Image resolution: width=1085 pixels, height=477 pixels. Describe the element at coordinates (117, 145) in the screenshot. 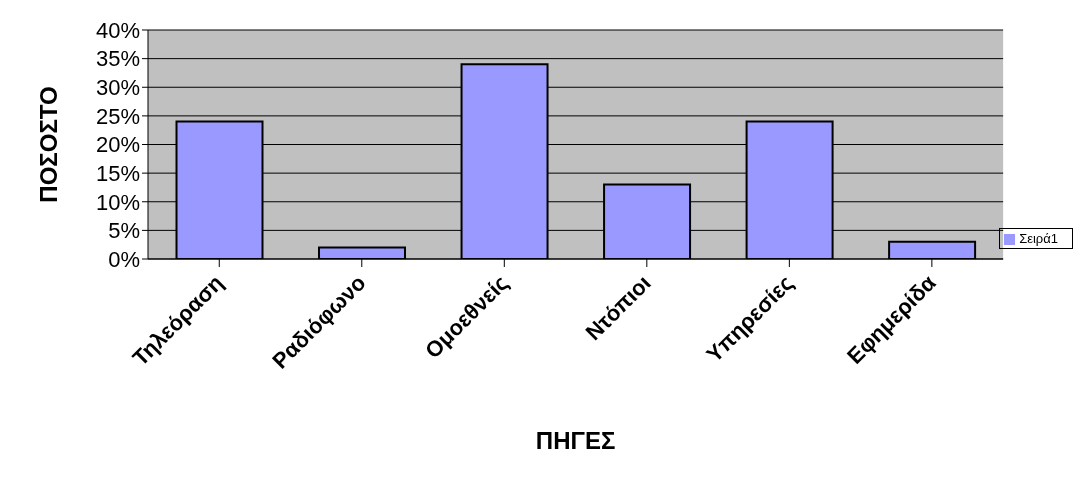

I see `y-tick-label: 20%` at that location.